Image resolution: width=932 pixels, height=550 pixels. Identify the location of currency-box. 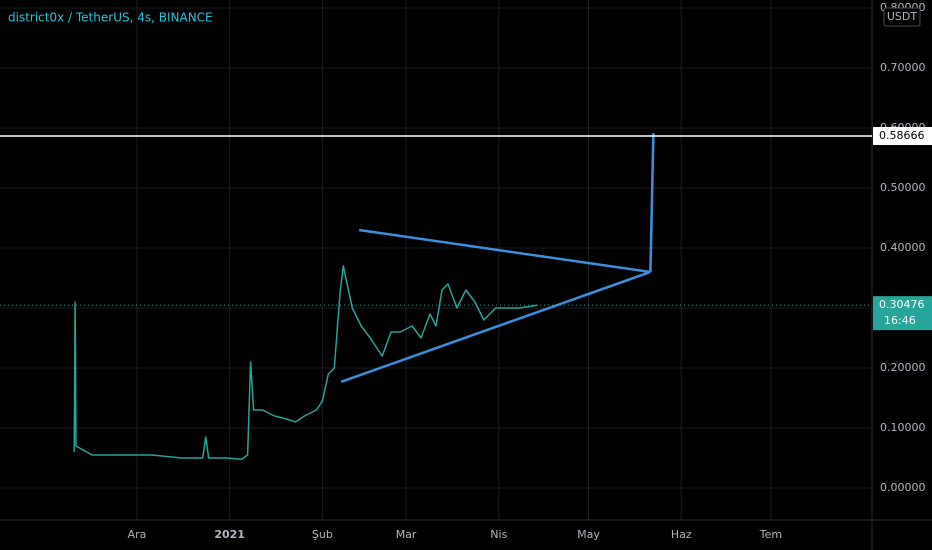
(902, 17).